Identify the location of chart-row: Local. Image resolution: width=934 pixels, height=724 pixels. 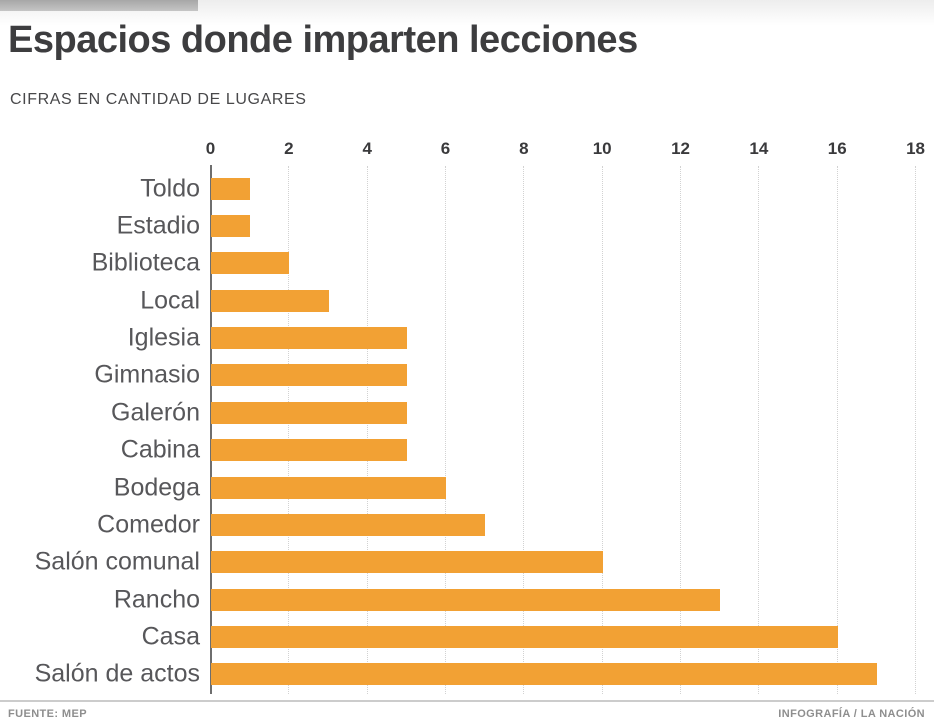
(467, 300).